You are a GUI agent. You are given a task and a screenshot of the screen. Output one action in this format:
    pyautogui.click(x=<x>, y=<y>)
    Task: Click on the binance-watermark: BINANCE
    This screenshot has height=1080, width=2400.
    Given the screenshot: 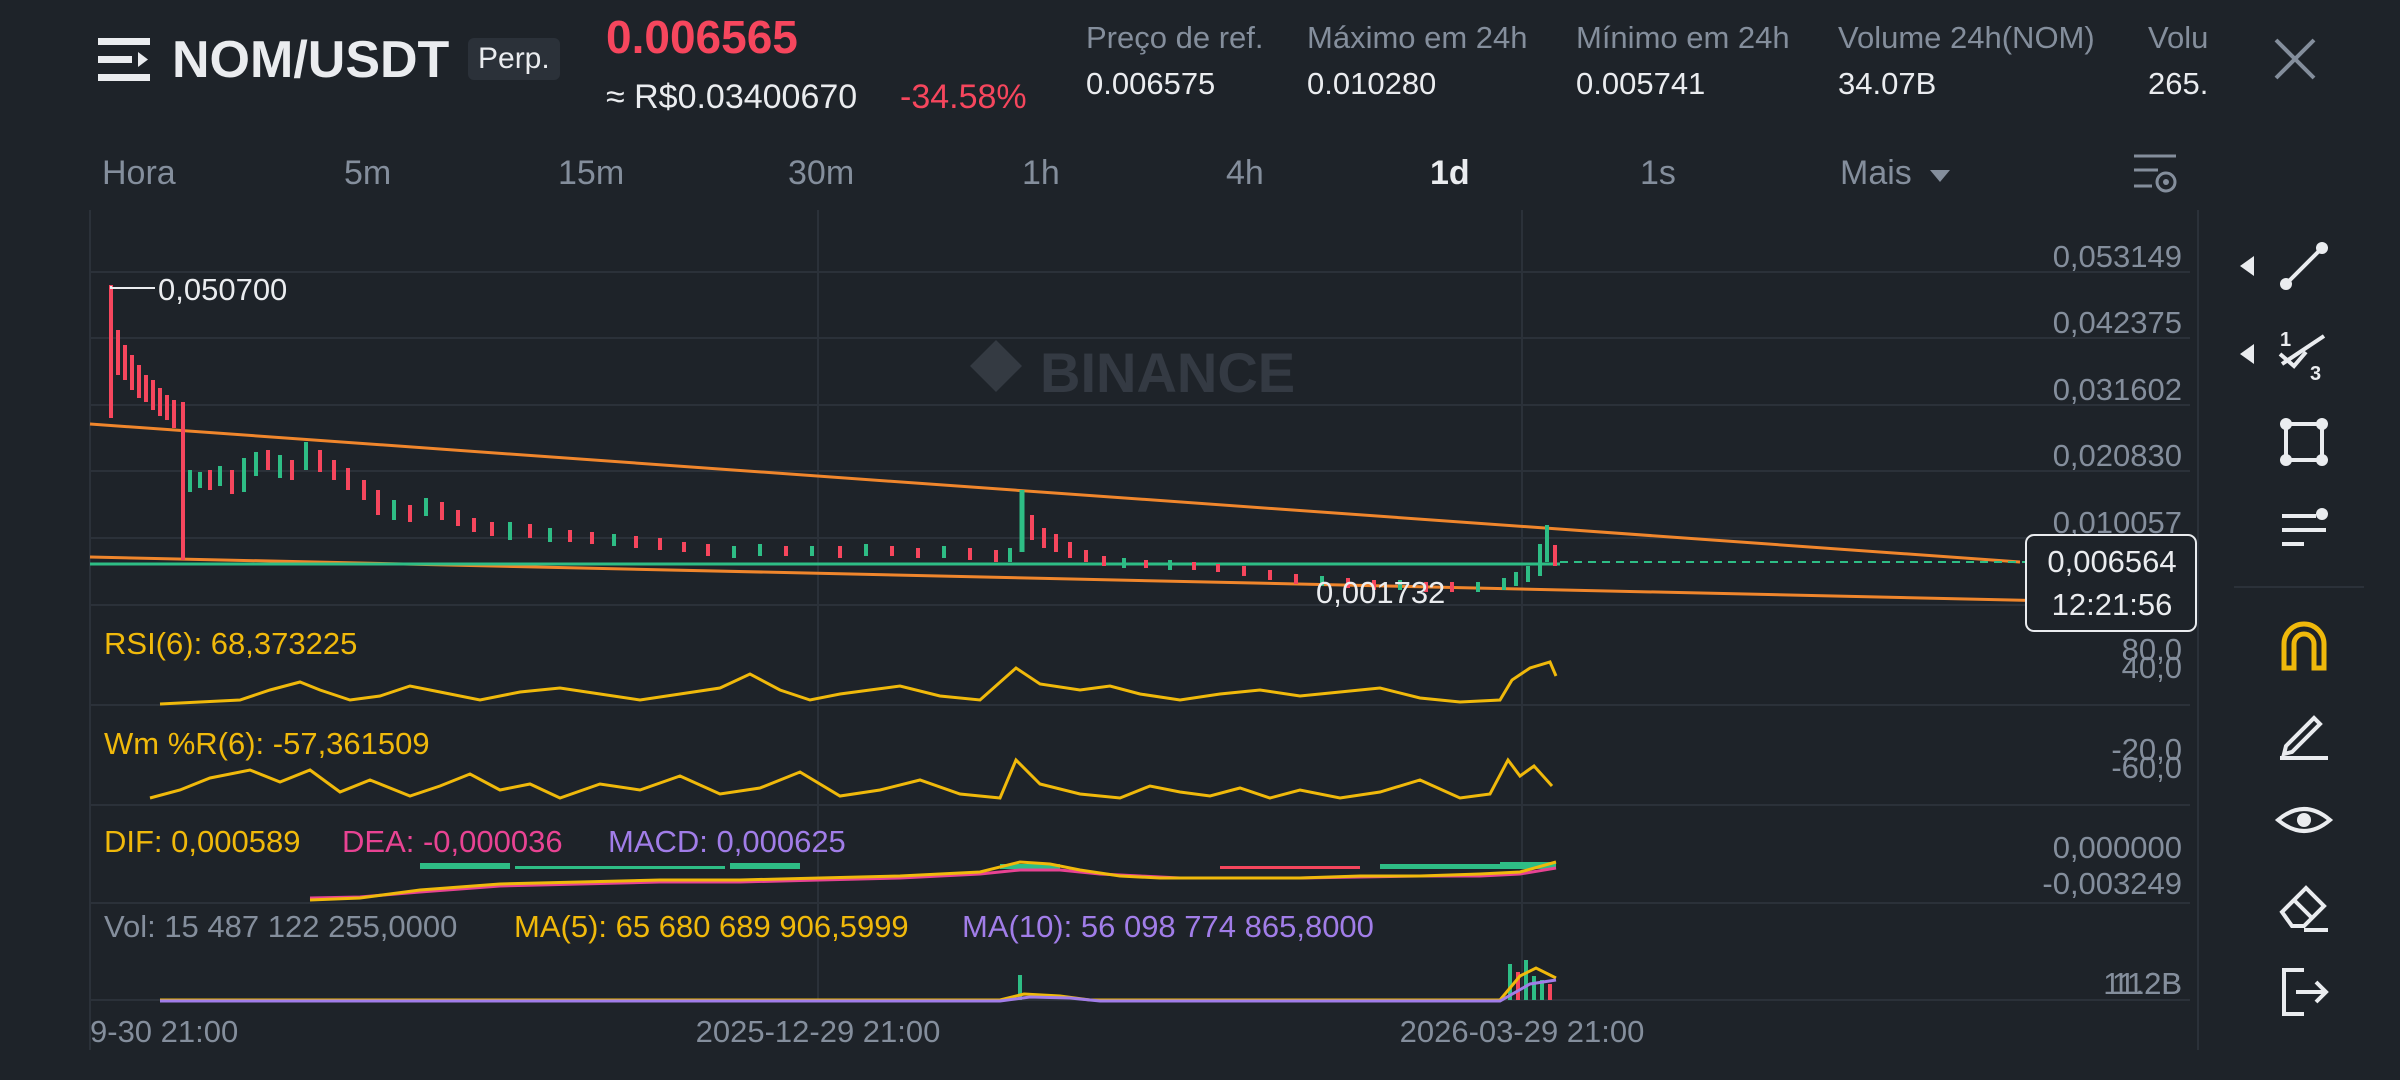 What is the action you would take?
    pyautogui.click(x=1132, y=372)
    